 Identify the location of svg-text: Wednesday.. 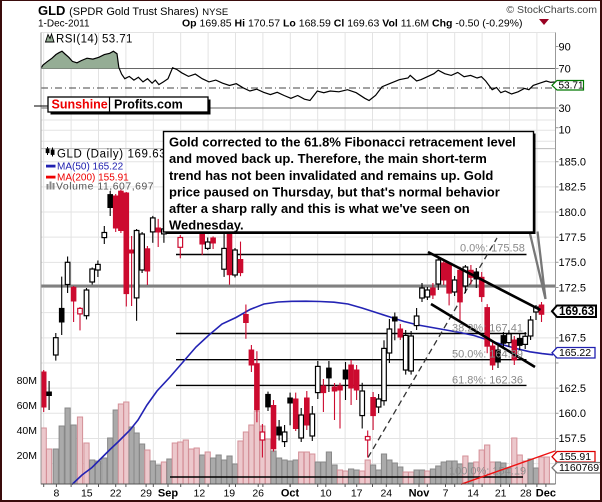
(206, 225).